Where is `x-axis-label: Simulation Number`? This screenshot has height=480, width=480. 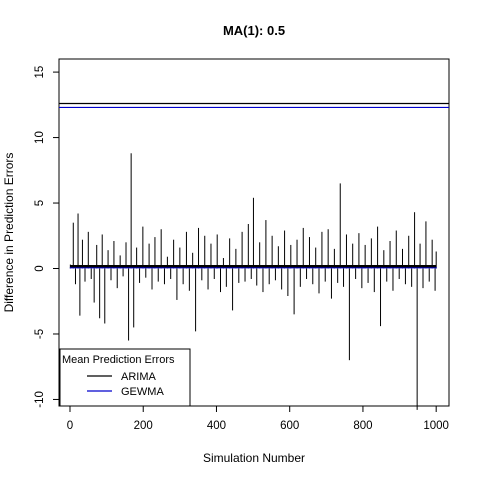
x-axis-label: Simulation Number is located at coordinates (254, 458).